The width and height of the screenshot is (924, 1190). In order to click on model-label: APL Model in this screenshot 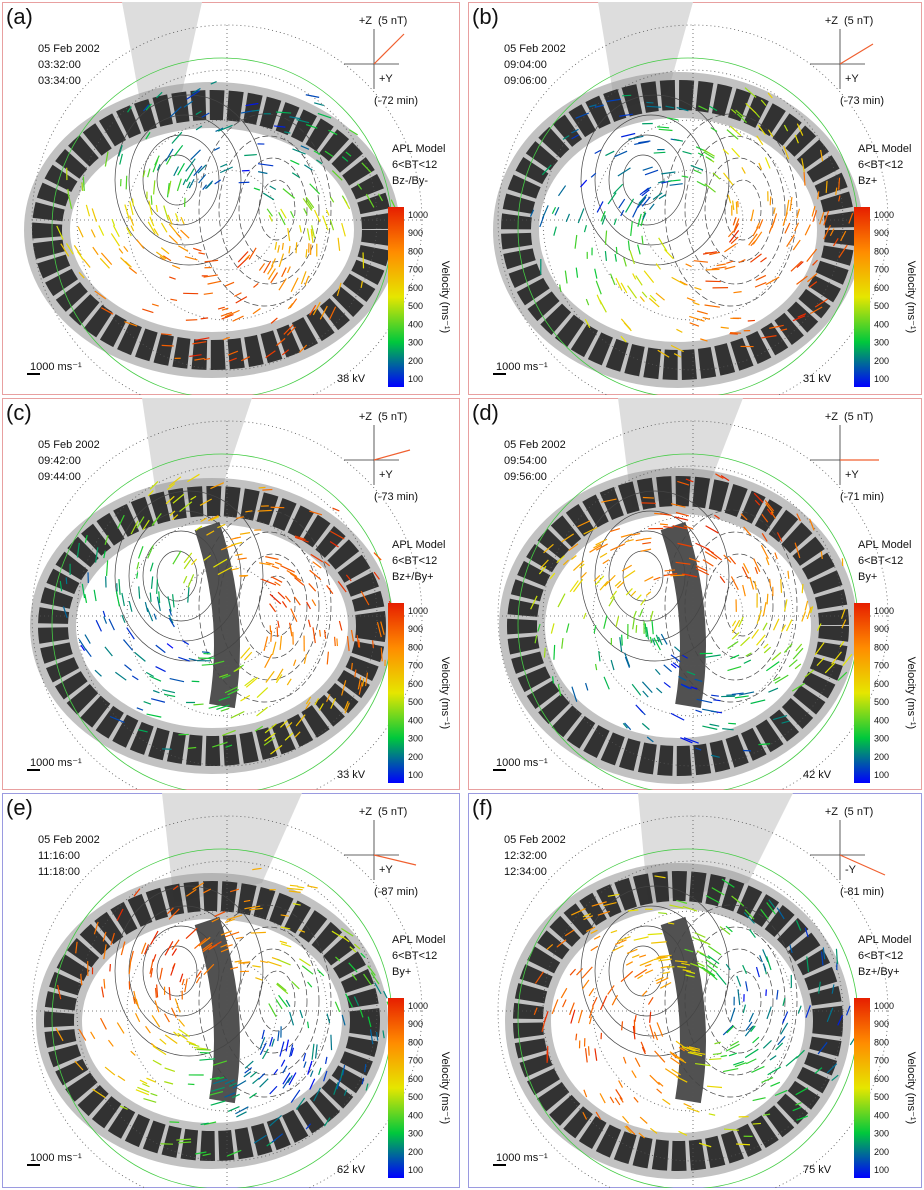, I will do `click(884, 149)`.